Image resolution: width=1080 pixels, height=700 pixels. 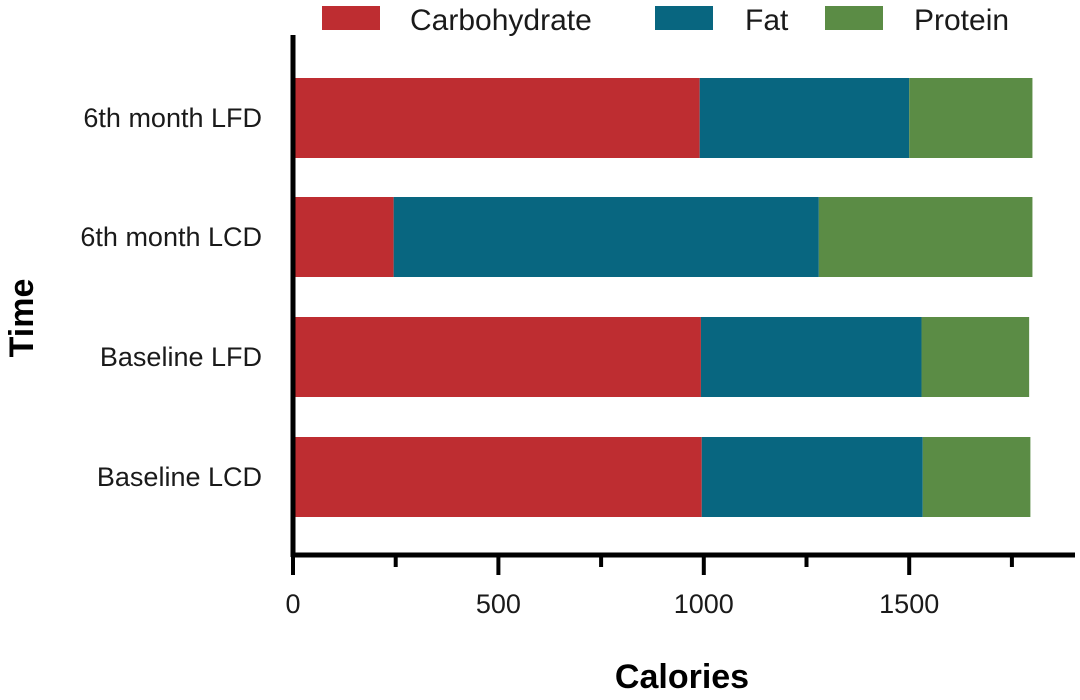 What do you see at coordinates (854, 18) in the screenshot?
I see `legend-swatch-protein` at bounding box center [854, 18].